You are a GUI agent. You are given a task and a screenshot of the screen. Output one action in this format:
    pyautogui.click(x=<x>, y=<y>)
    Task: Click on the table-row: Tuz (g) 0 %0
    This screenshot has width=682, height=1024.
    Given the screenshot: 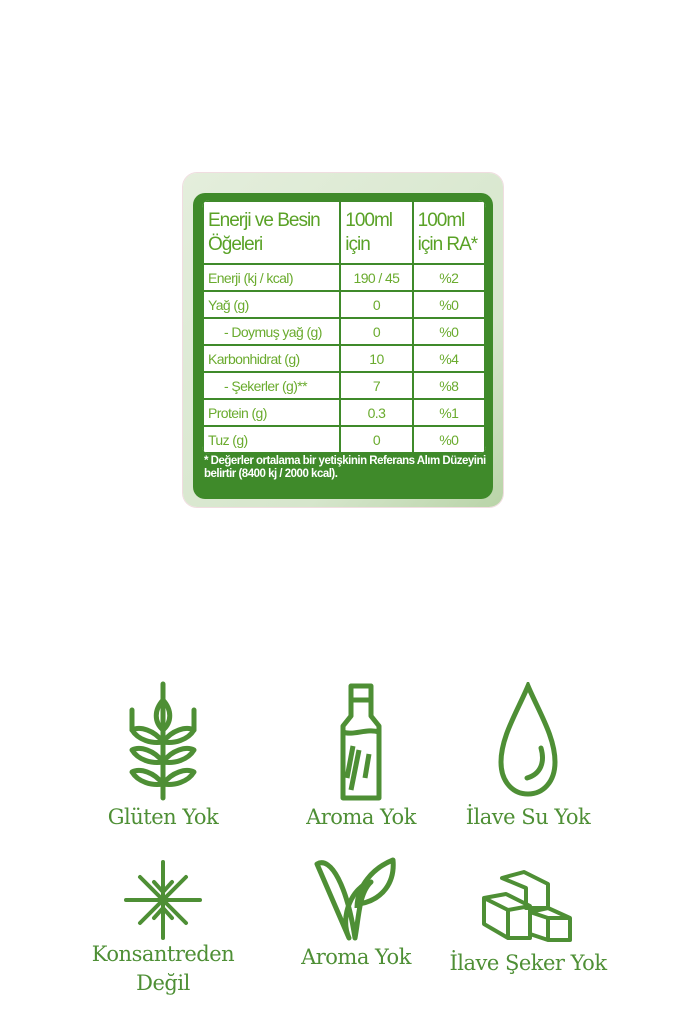 What is the action you would take?
    pyautogui.click(x=344, y=439)
    